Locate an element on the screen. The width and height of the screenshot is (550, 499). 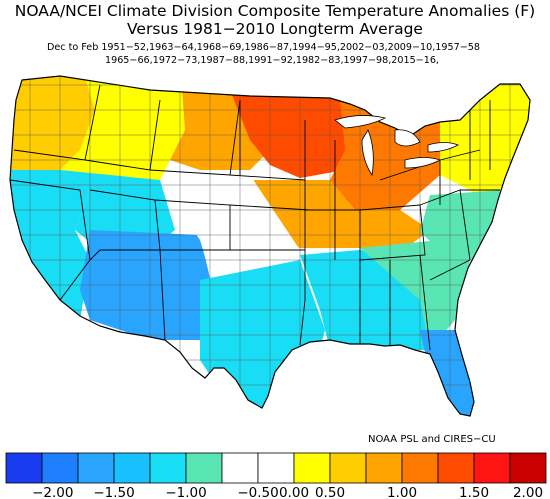
colorbar-tick-label: 1.00 is located at coordinates (402, 492).